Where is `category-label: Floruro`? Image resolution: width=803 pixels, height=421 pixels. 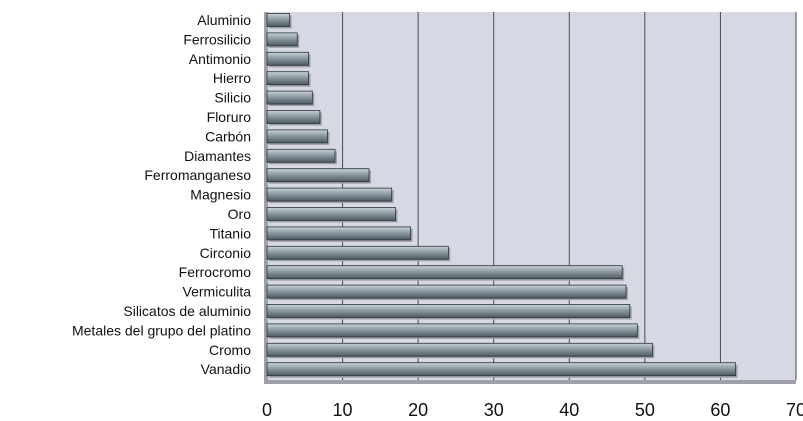 category-label: Floruro is located at coordinates (229, 117).